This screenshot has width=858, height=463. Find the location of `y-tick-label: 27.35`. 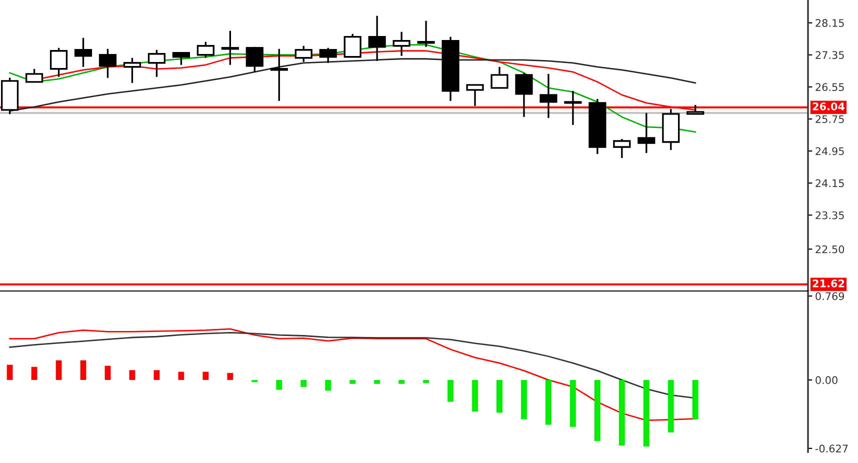

y-tick-label: 27.35 is located at coordinates (830, 55).